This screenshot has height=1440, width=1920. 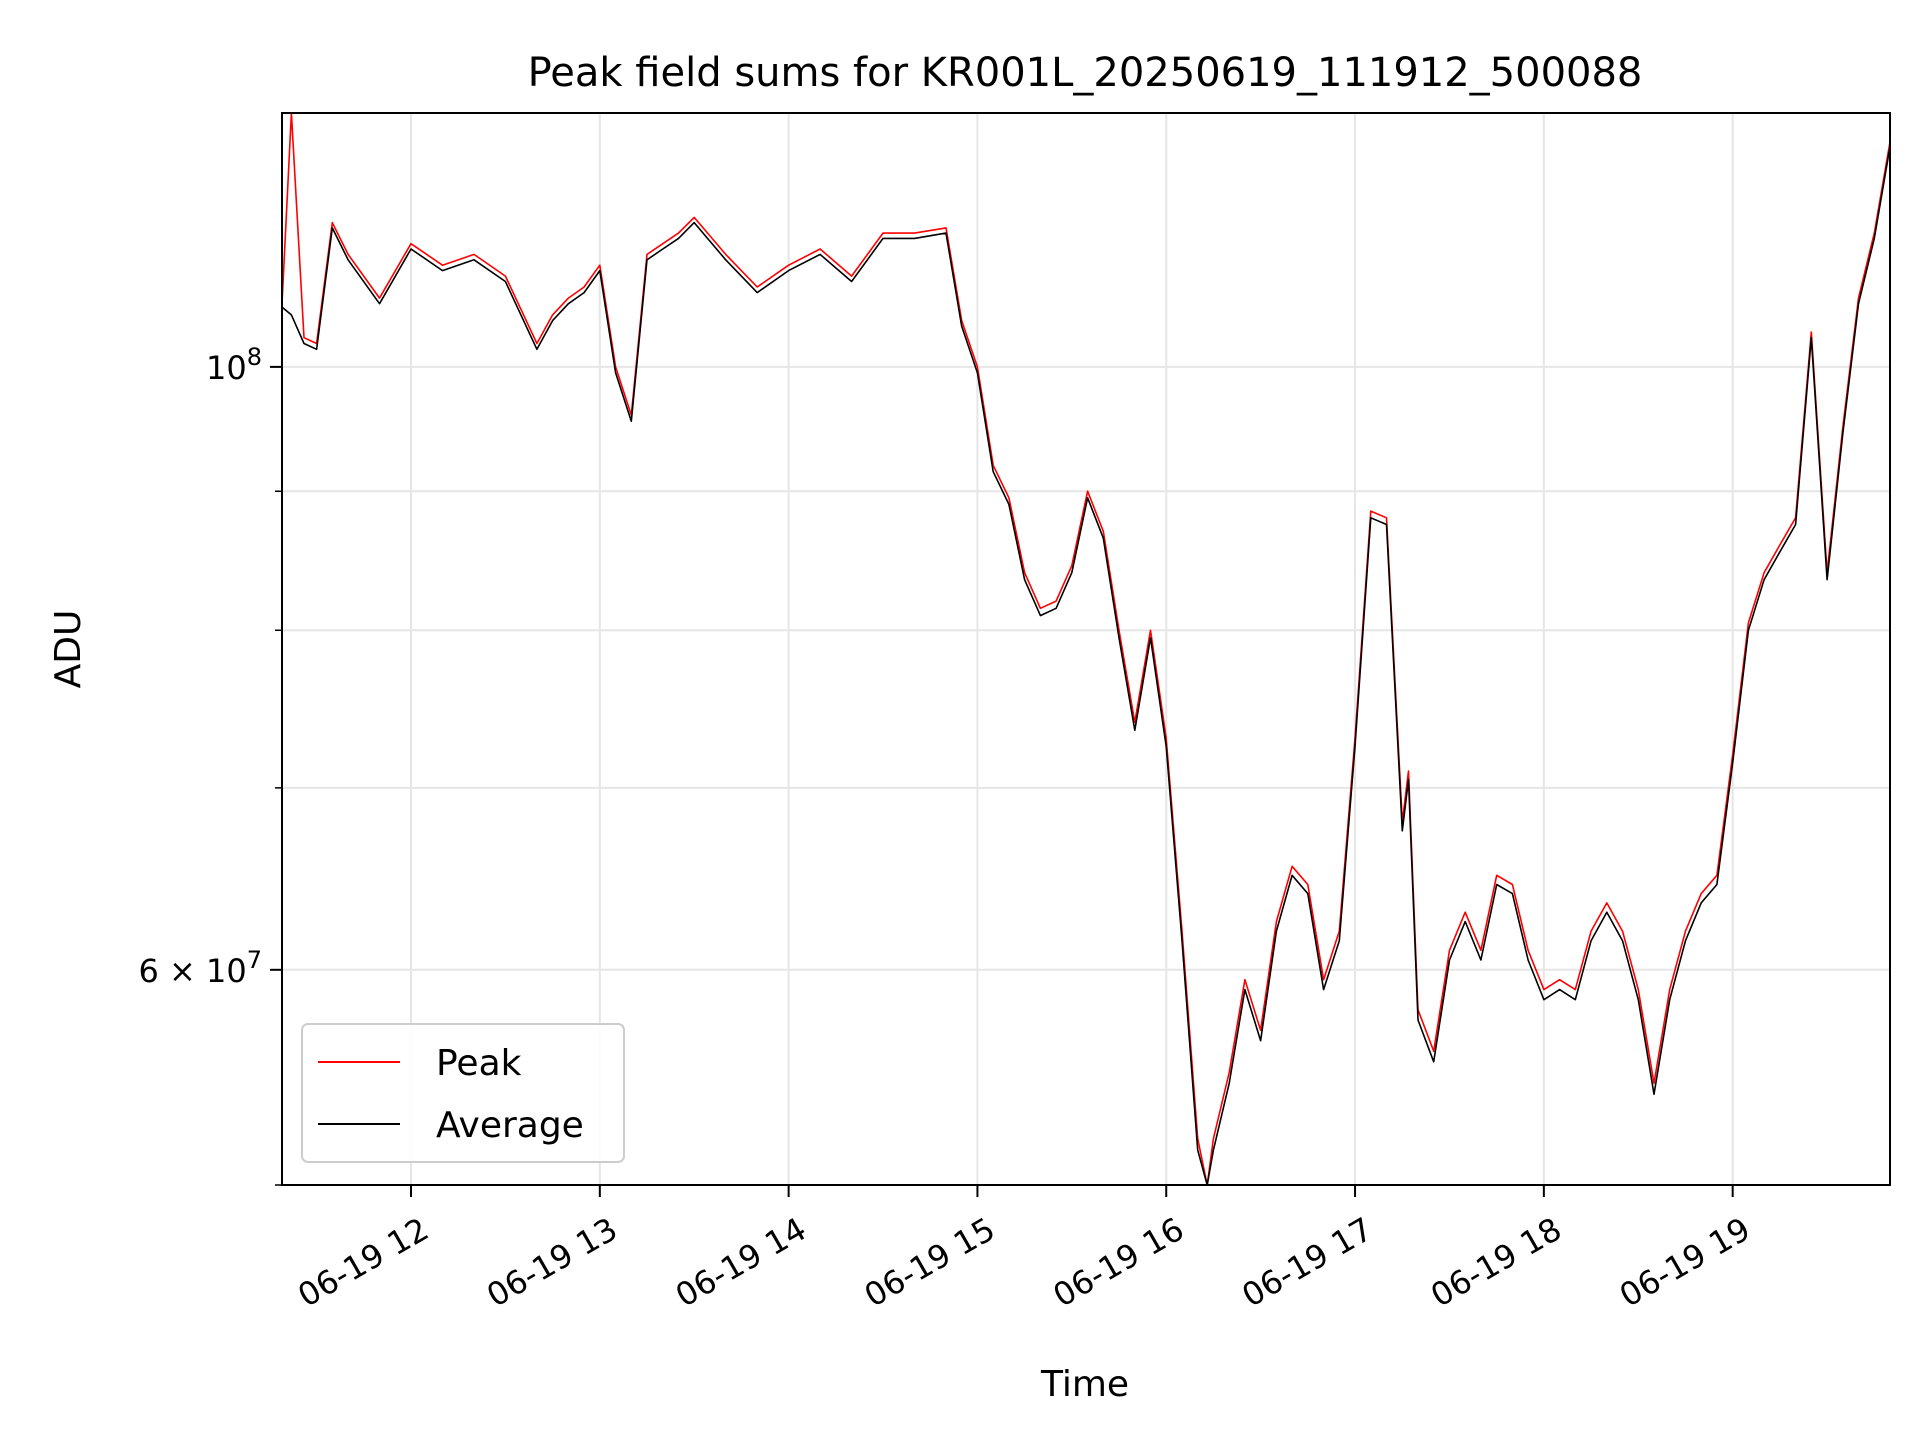 I want to click on legend-label-average: Average, so click(x=510, y=1125).